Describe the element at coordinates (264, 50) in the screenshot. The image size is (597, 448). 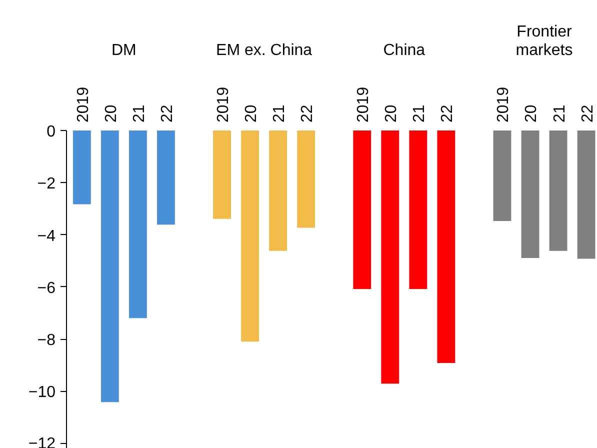
I see `text: EM ex. China` at that location.